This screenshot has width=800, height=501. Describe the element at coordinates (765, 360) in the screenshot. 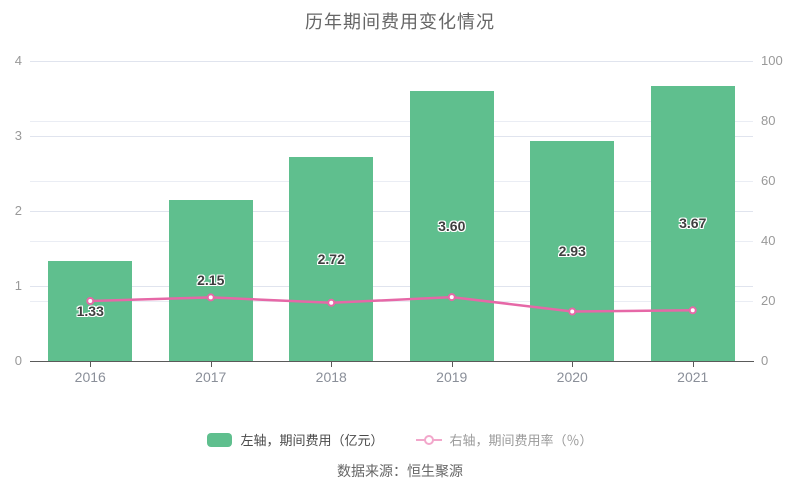

I see `right-axis-tick-label-0: 0` at that location.